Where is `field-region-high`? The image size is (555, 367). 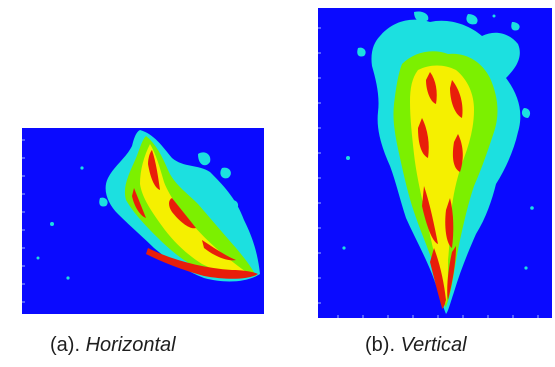 field-region-high is located at coordinates (442, 184).